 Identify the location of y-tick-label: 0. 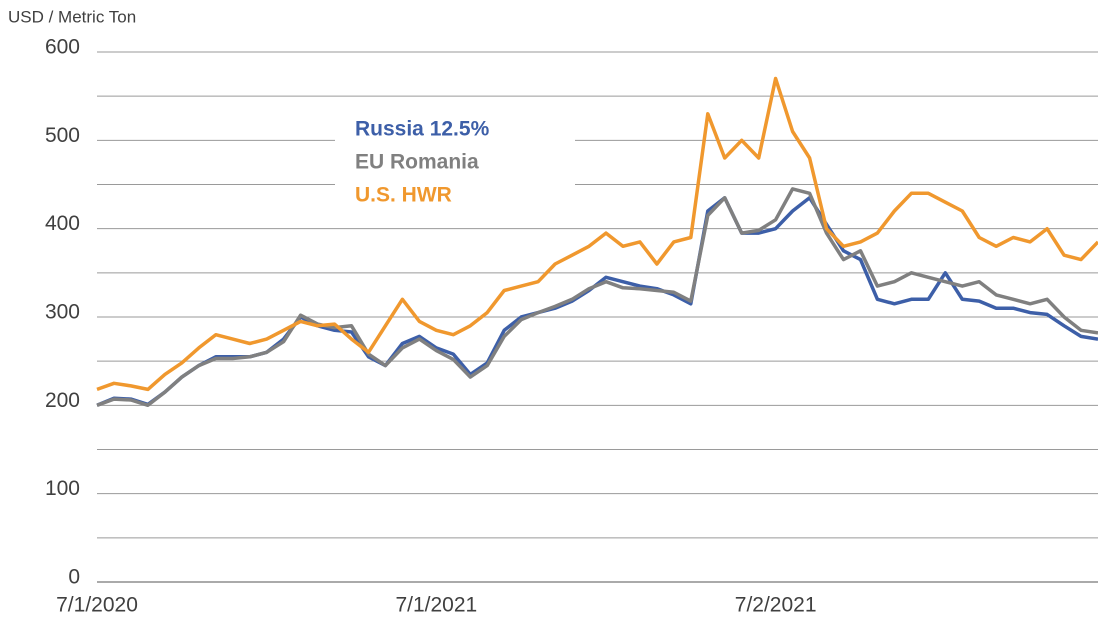
(74, 577).